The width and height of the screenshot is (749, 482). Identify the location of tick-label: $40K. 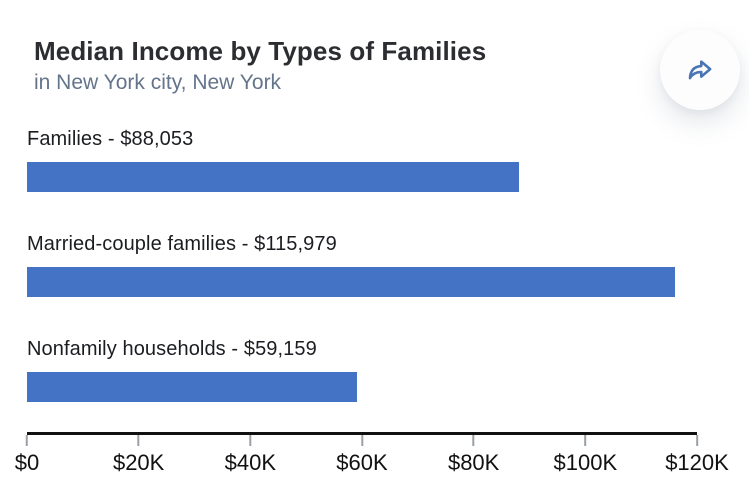
(250, 462).